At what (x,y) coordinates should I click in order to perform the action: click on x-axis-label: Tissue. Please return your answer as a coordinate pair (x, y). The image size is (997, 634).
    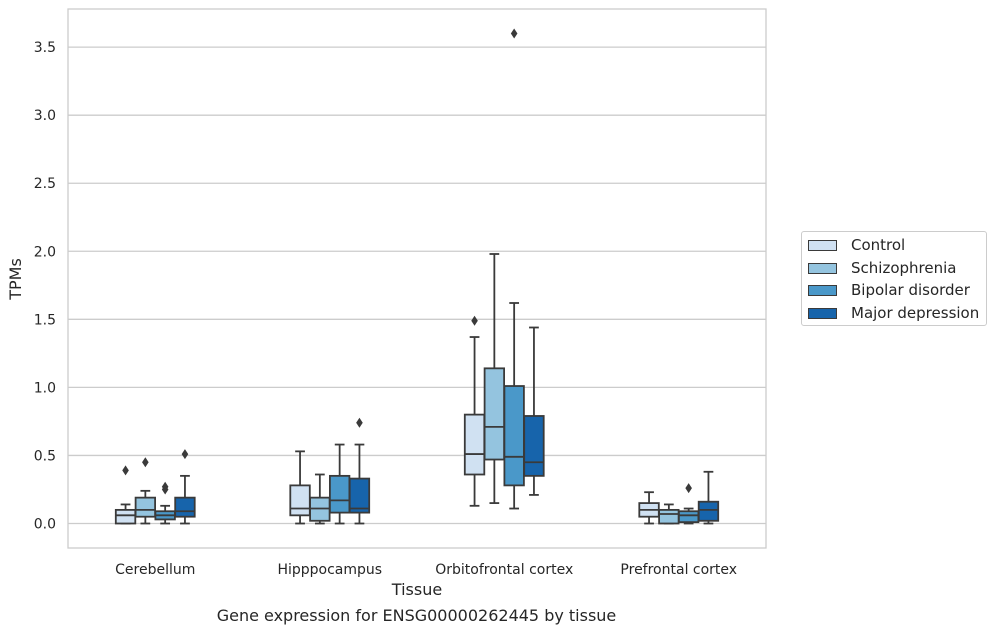
    Looking at the image, I should click on (416, 589).